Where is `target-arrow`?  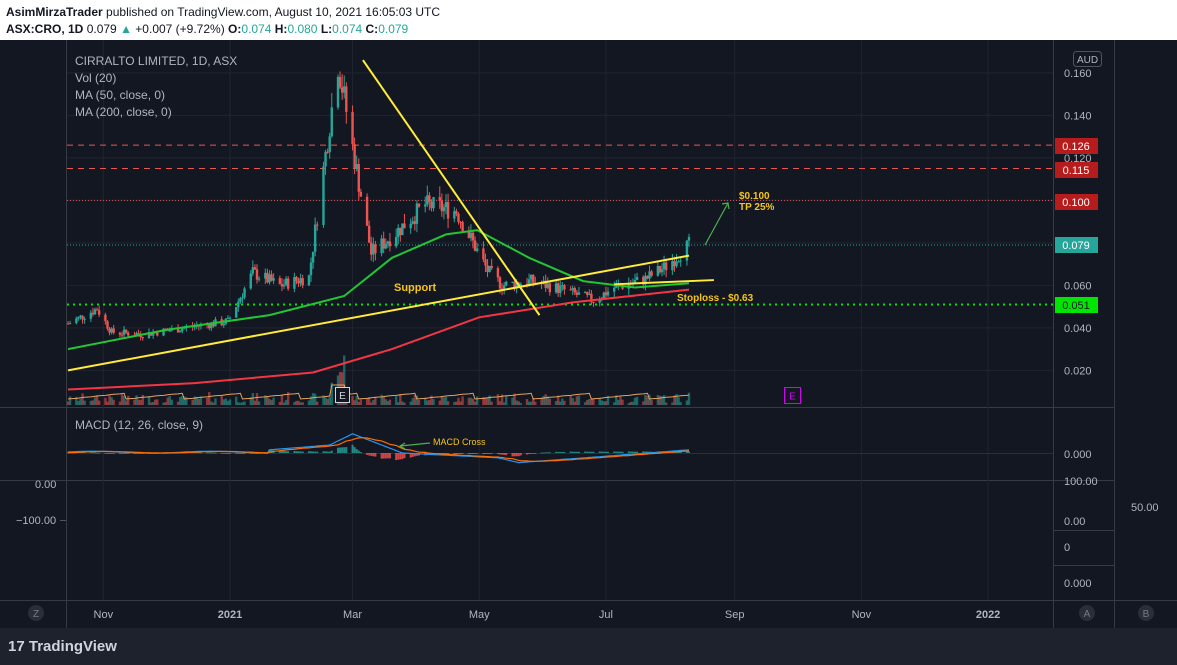 target-arrow is located at coordinates (717, 224).